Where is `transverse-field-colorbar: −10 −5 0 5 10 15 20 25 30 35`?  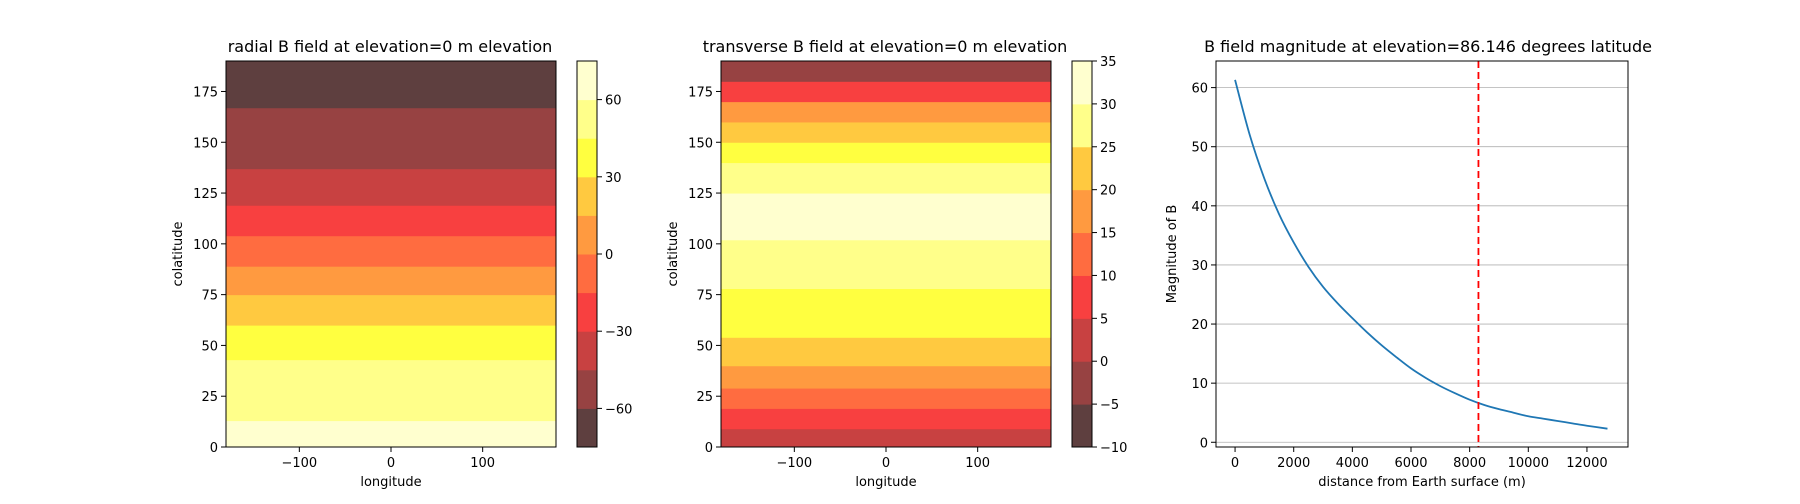
transverse-field-colorbar: −10 −5 0 5 10 15 20 25 30 35 is located at coordinates (1099, 255).